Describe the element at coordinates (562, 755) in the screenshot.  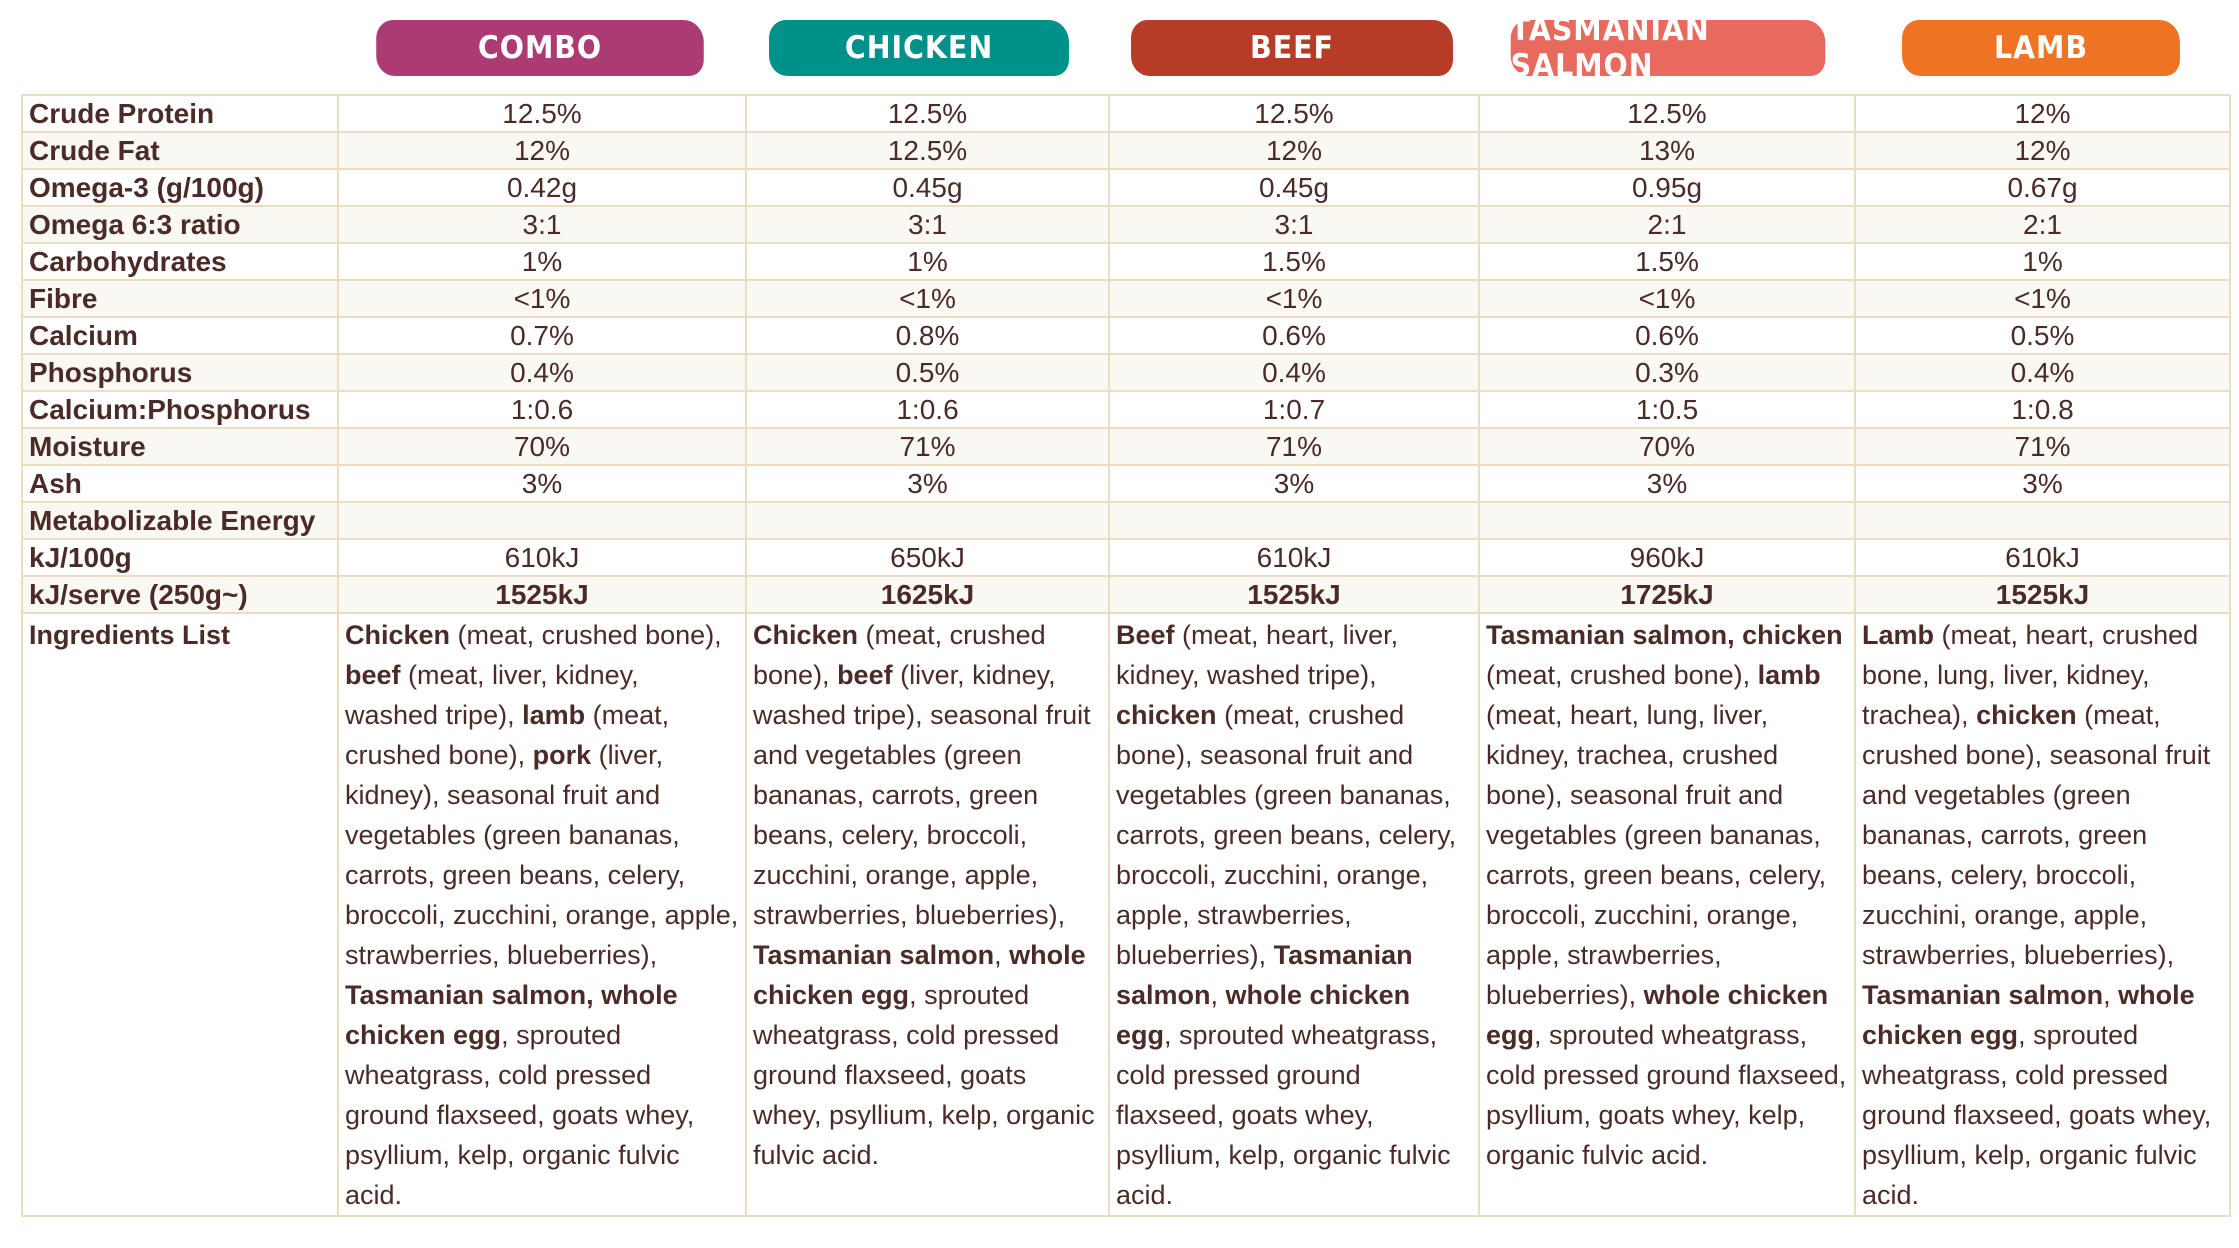
I see `ingredient-highlight: pork` at that location.